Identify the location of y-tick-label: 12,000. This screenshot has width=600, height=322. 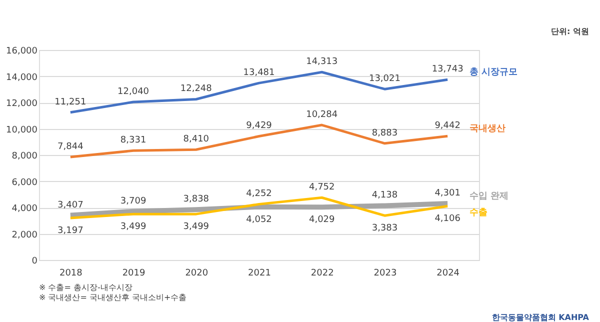
(22, 104).